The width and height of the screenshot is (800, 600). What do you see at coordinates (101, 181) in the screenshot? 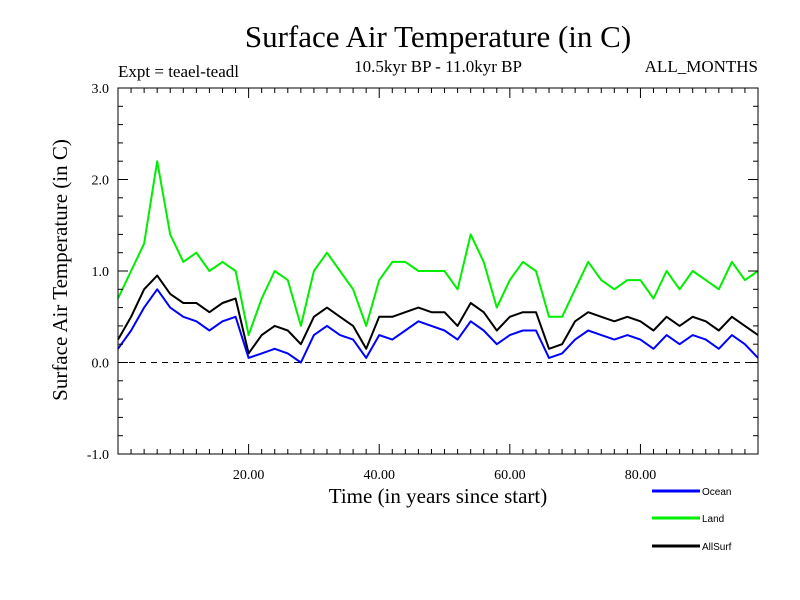
I see `y-tick-label: 2.0` at bounding box center [101, 181].